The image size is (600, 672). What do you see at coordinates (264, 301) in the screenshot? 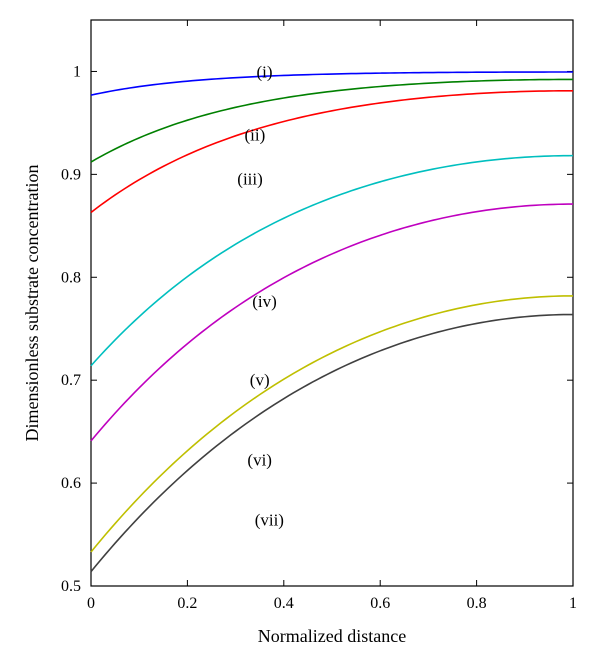
I see `curve-label: (iv)` at bounding box center [264, 301].